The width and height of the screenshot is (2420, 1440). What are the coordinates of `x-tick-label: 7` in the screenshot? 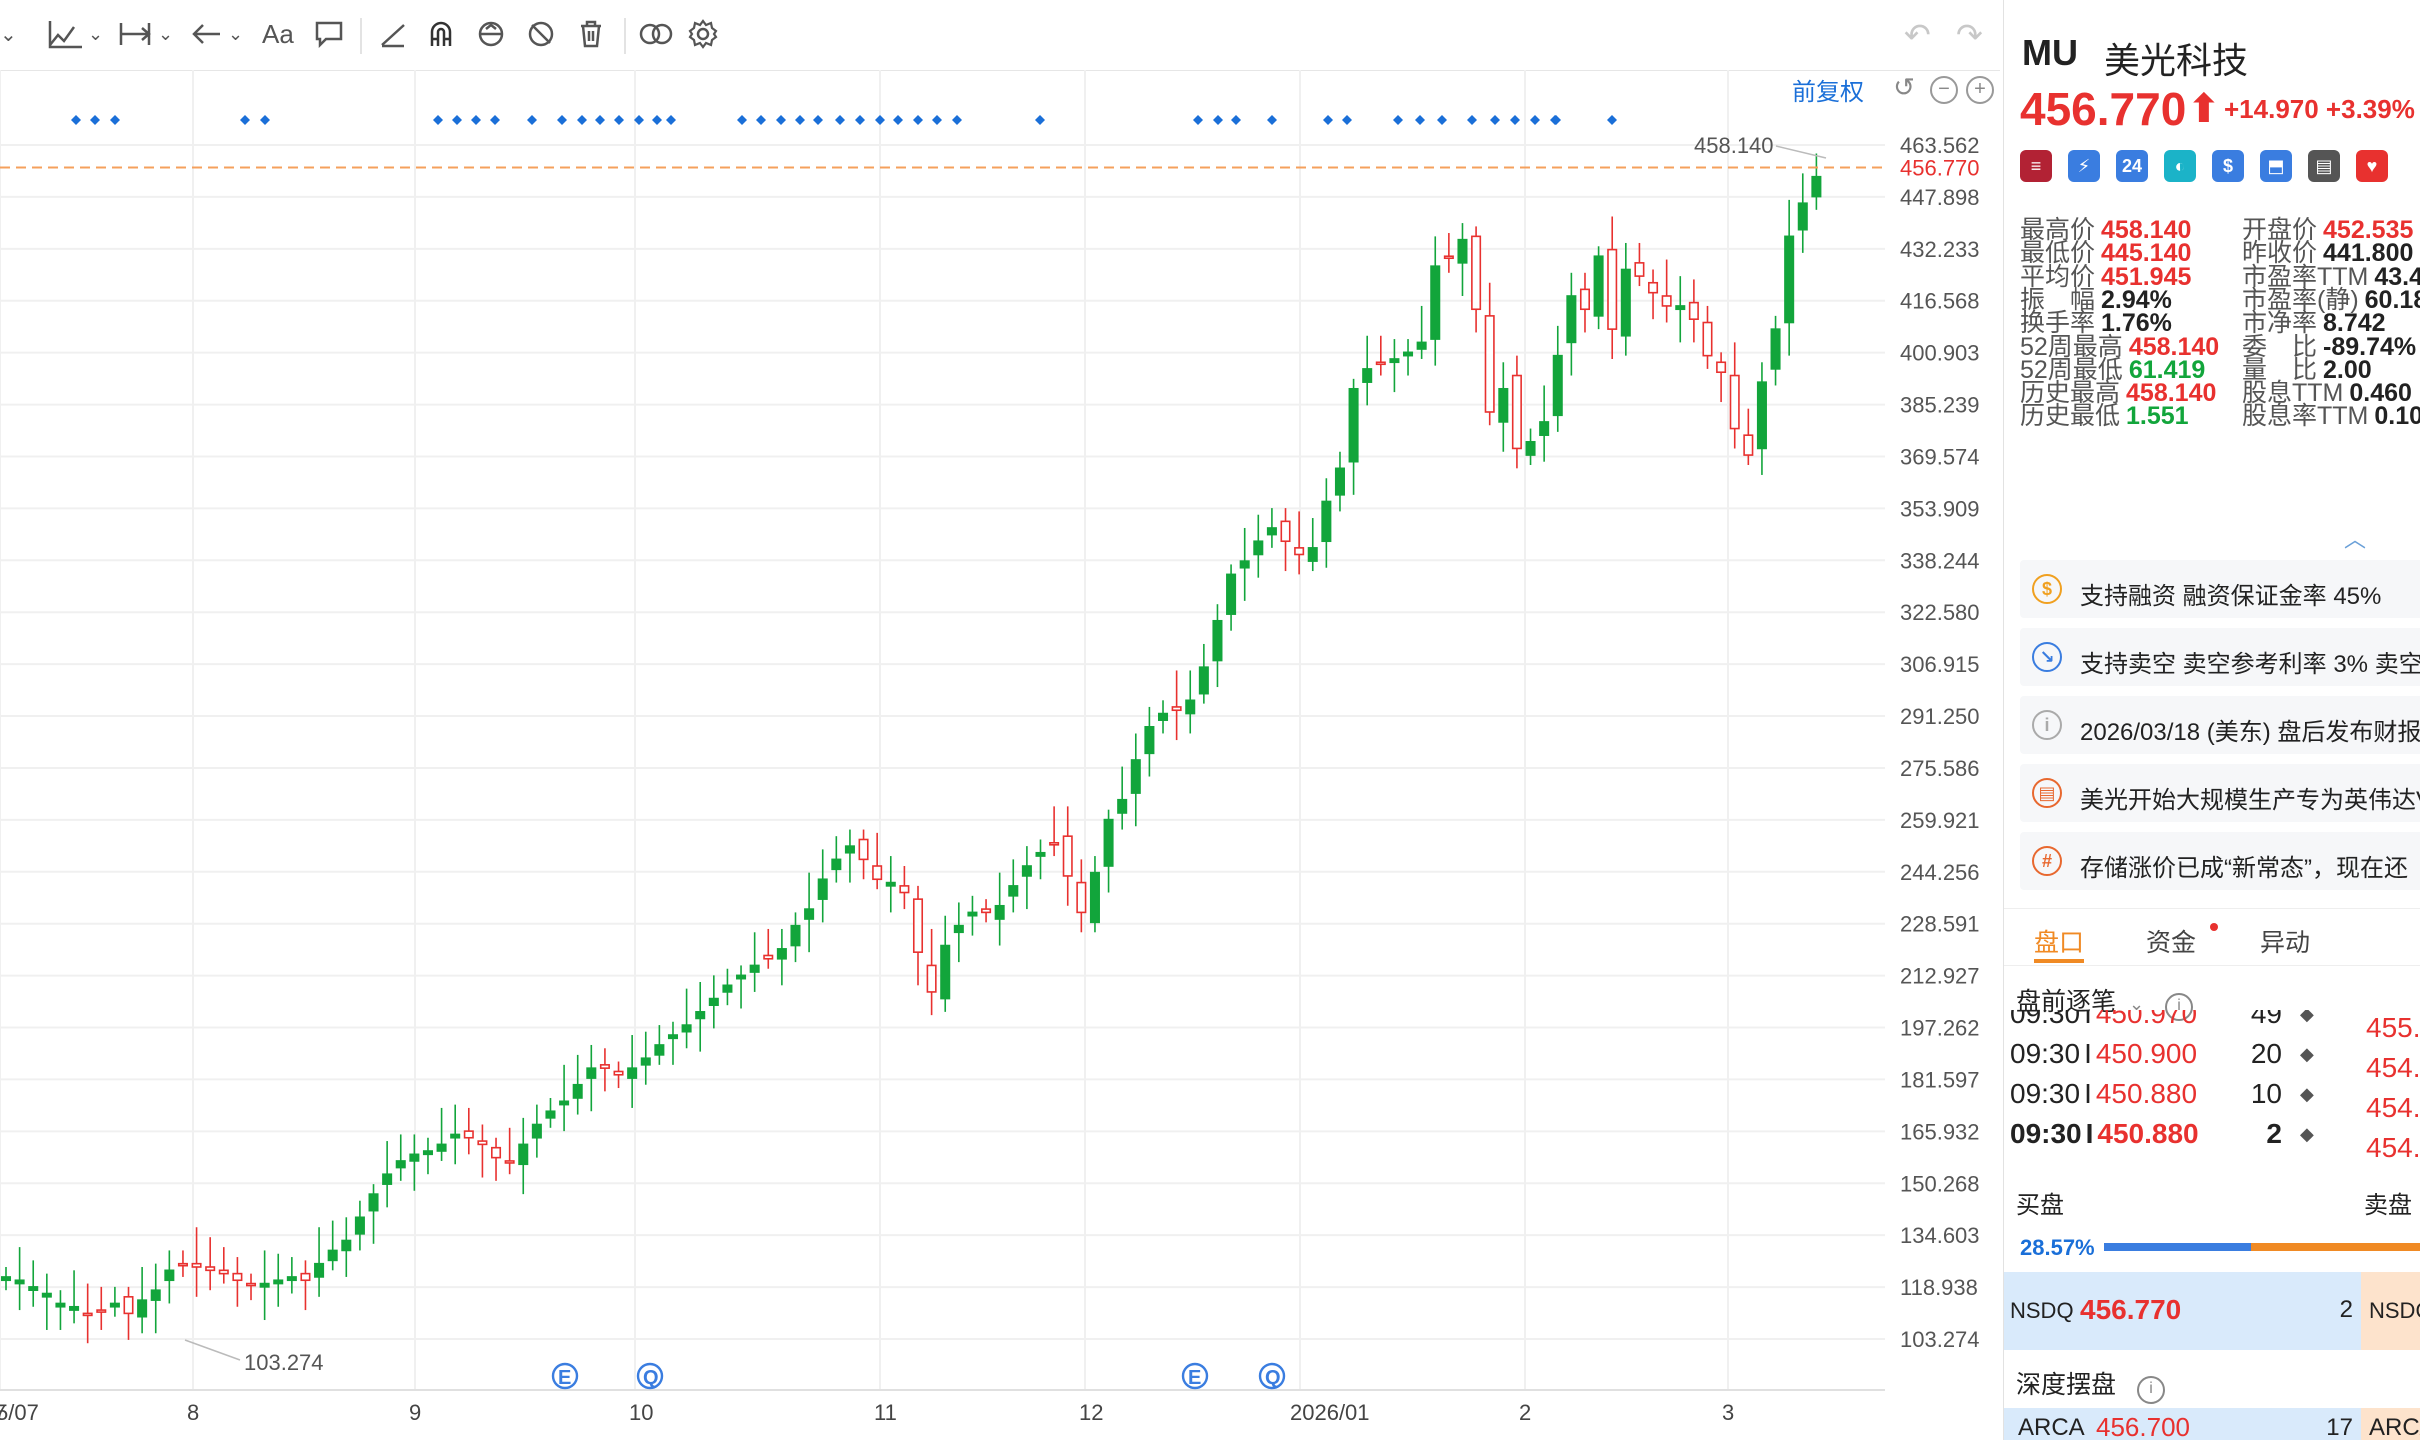 It's located at (3, 1412).